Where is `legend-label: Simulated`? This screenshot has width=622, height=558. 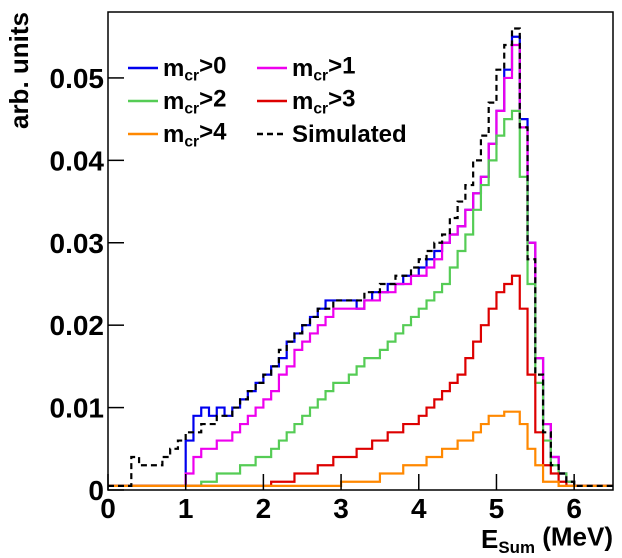
legend-label: Simulated is located at coordinates (349, 134).